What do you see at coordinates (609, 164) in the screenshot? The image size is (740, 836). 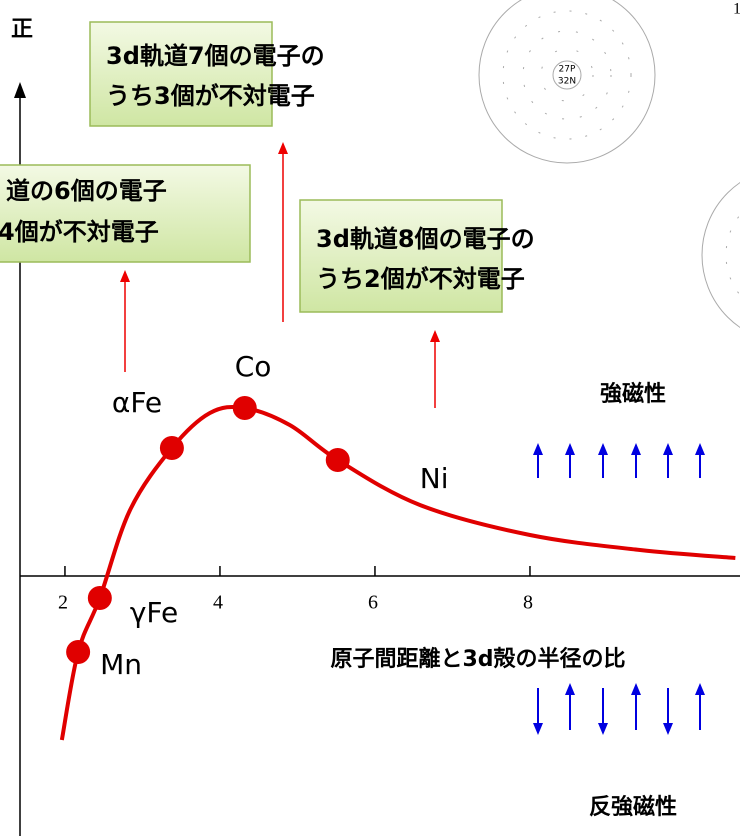 I see `atom-image: 27P 32N` at bounding box center [609, 164].